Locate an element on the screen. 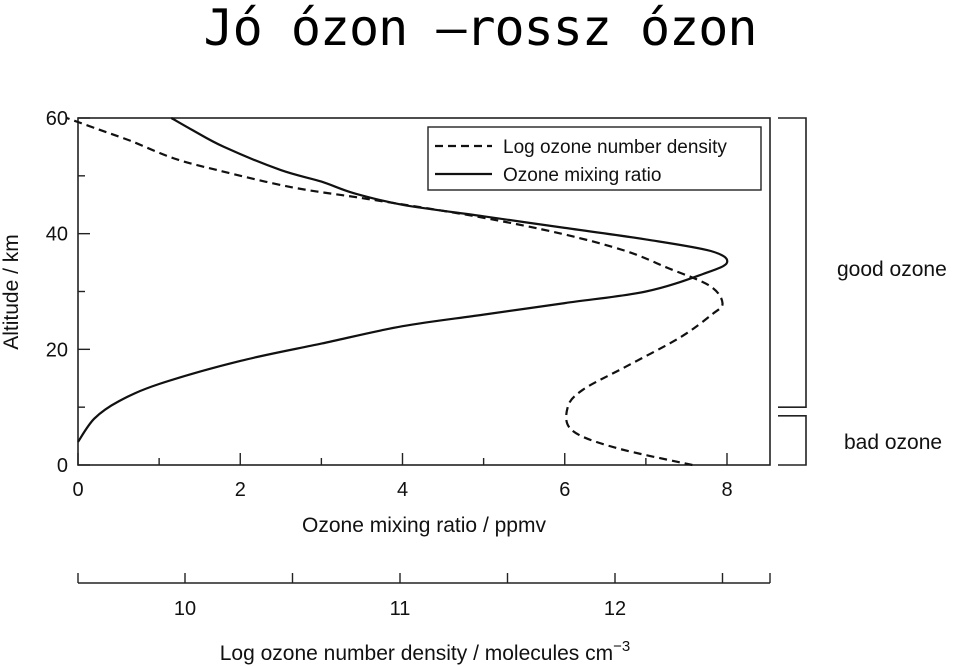 This screenshot has width=960, height=666. x-axis-ticks: 0 2 4 6 8 is located at coordinates (402, 477).